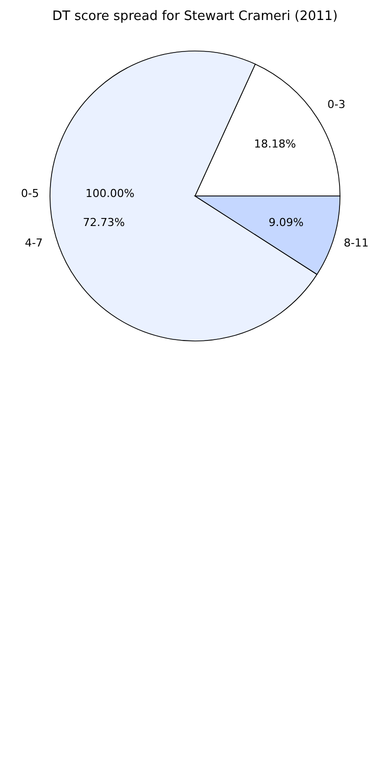  I want to click on text: 100.00%, so click(110, 193).